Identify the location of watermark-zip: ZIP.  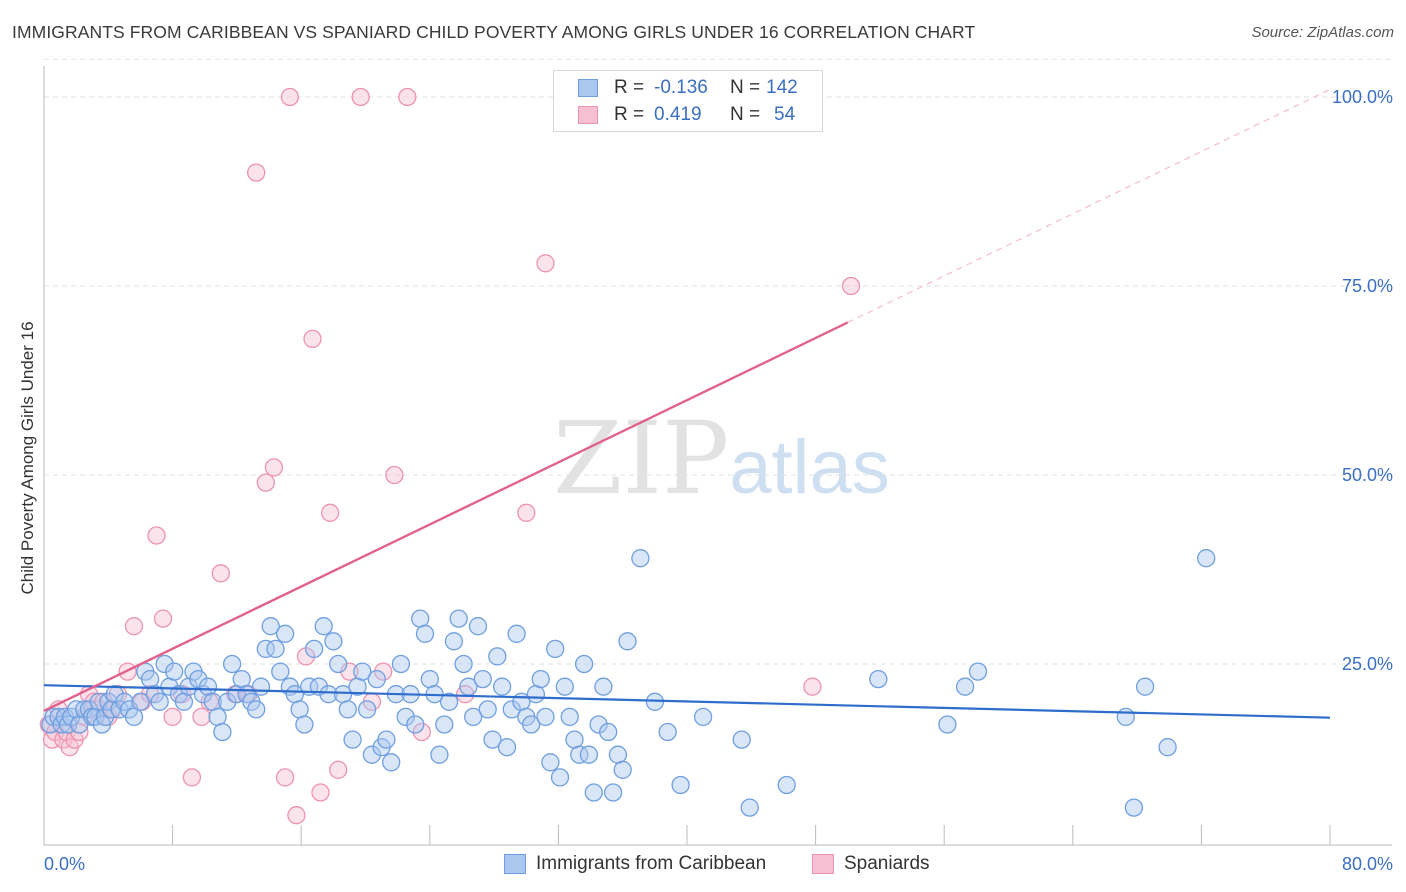
(641, 458).